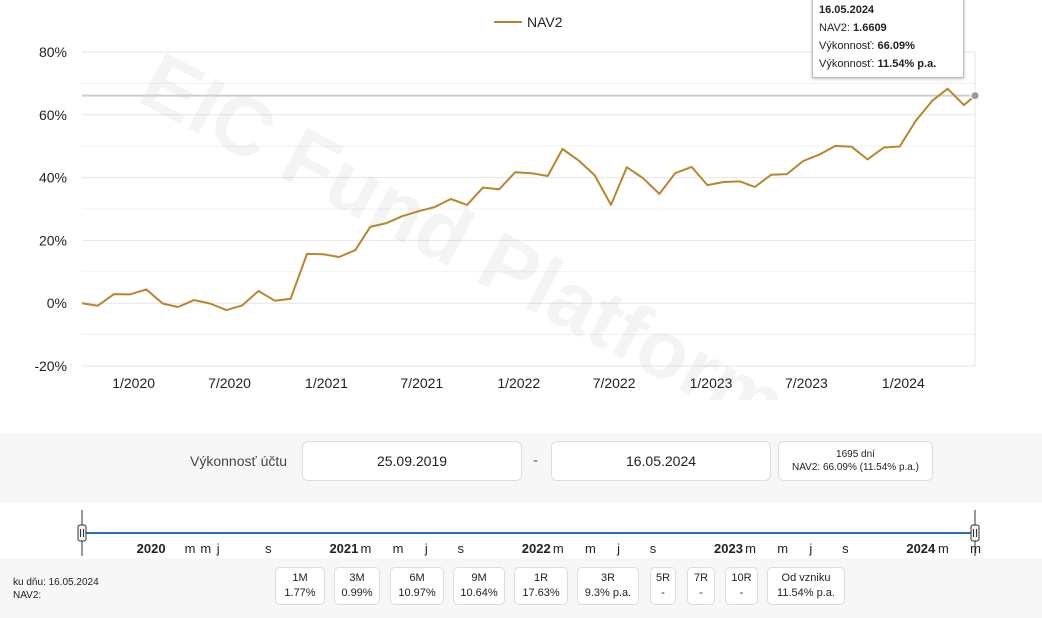  I want to click on period-value: 10.64%, so click(479, 593).